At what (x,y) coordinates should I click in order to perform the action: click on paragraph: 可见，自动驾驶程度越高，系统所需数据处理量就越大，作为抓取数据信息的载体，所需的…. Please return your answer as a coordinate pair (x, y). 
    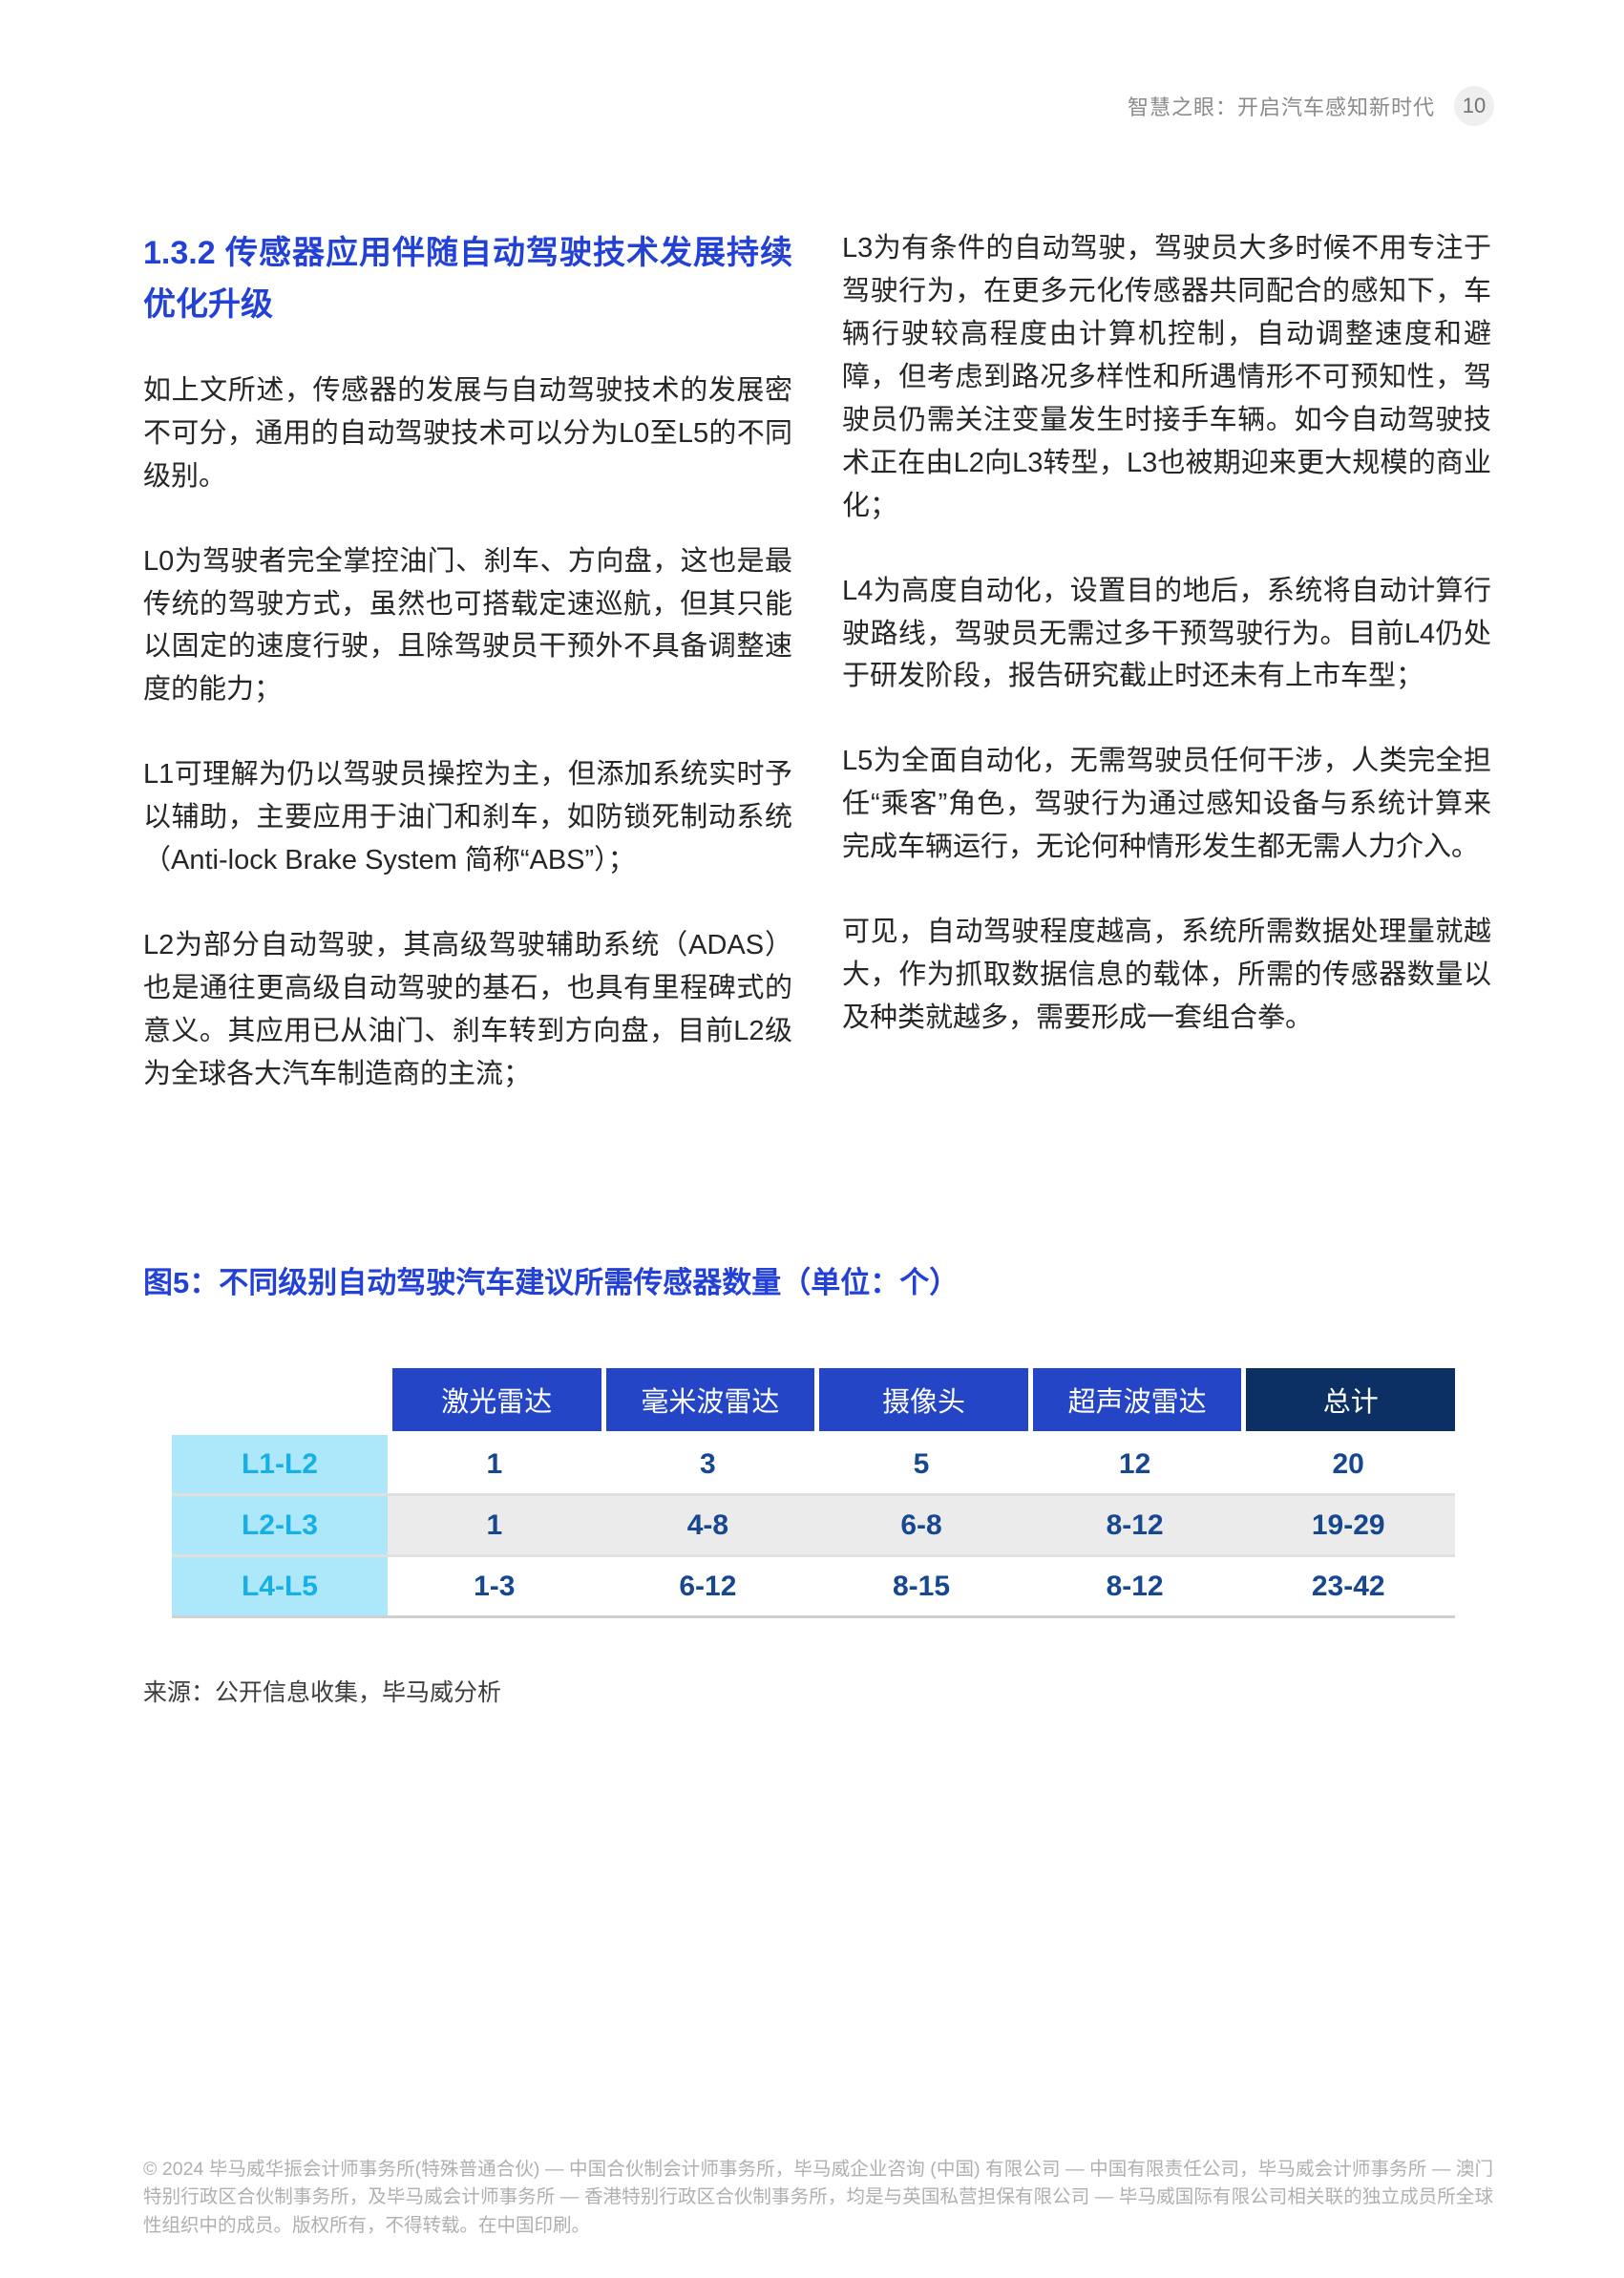
    Looking at the image, I should click on (1166, 975).